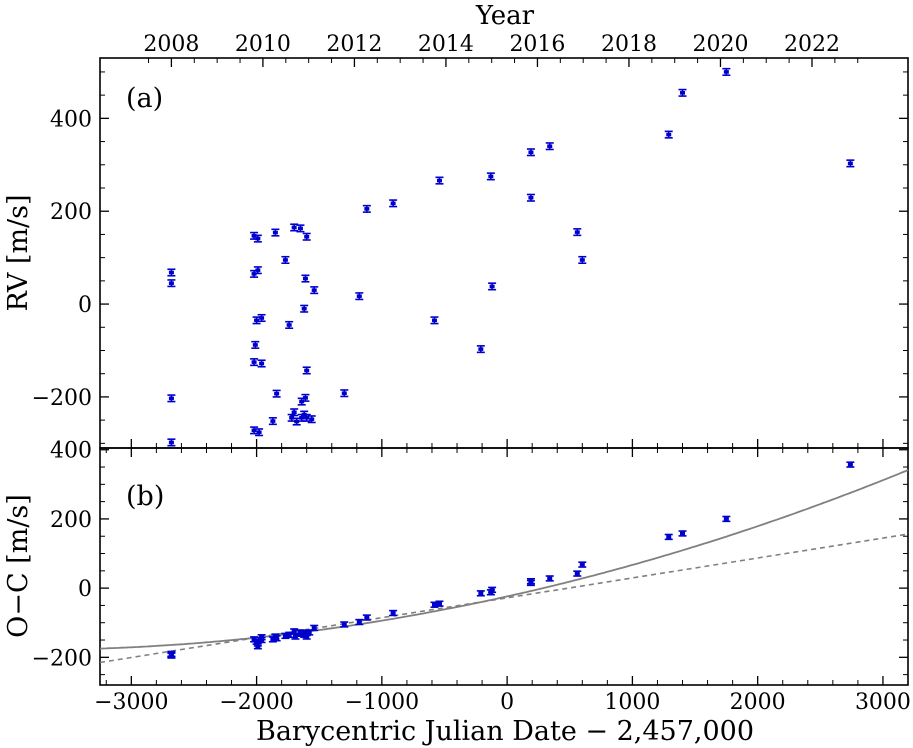  What do you see at coordinates (144, 98) in the screenshot?
I see `panel-a-label: (a)` at bounding box center [144, 98].